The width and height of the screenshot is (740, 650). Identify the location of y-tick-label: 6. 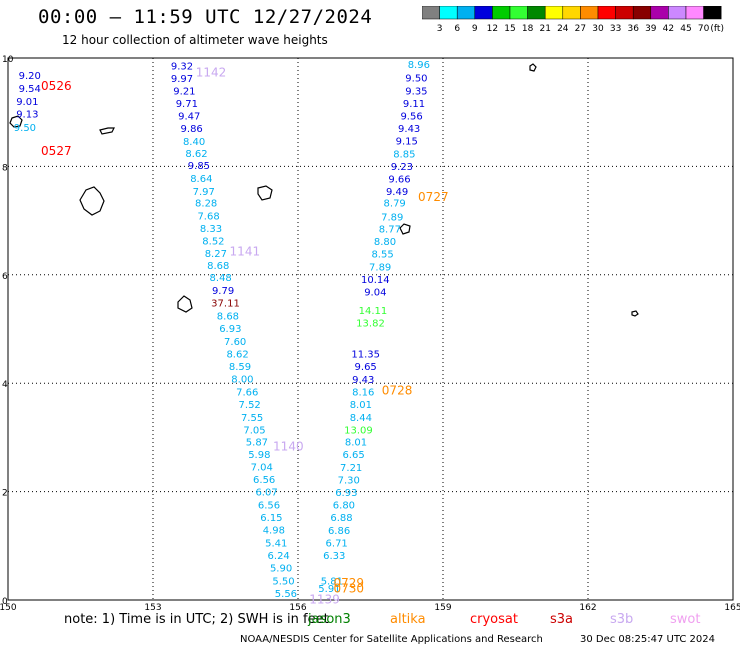
(5, 277).